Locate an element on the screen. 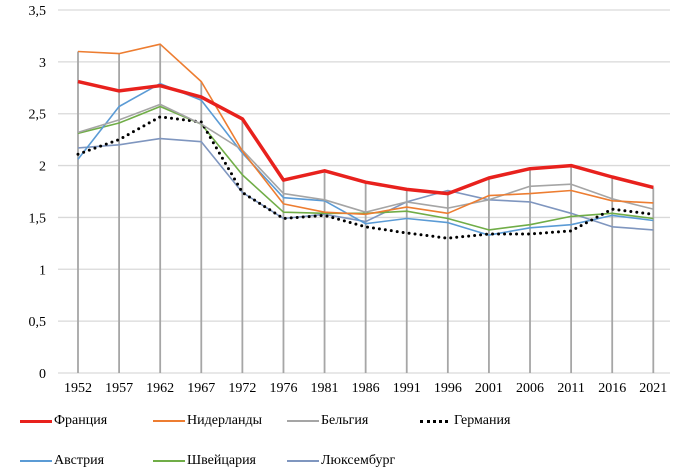 Image resolution: width=683 pixels, height=474 pixels. x-tick-label: 2016 is located at coordinates (612, 388).